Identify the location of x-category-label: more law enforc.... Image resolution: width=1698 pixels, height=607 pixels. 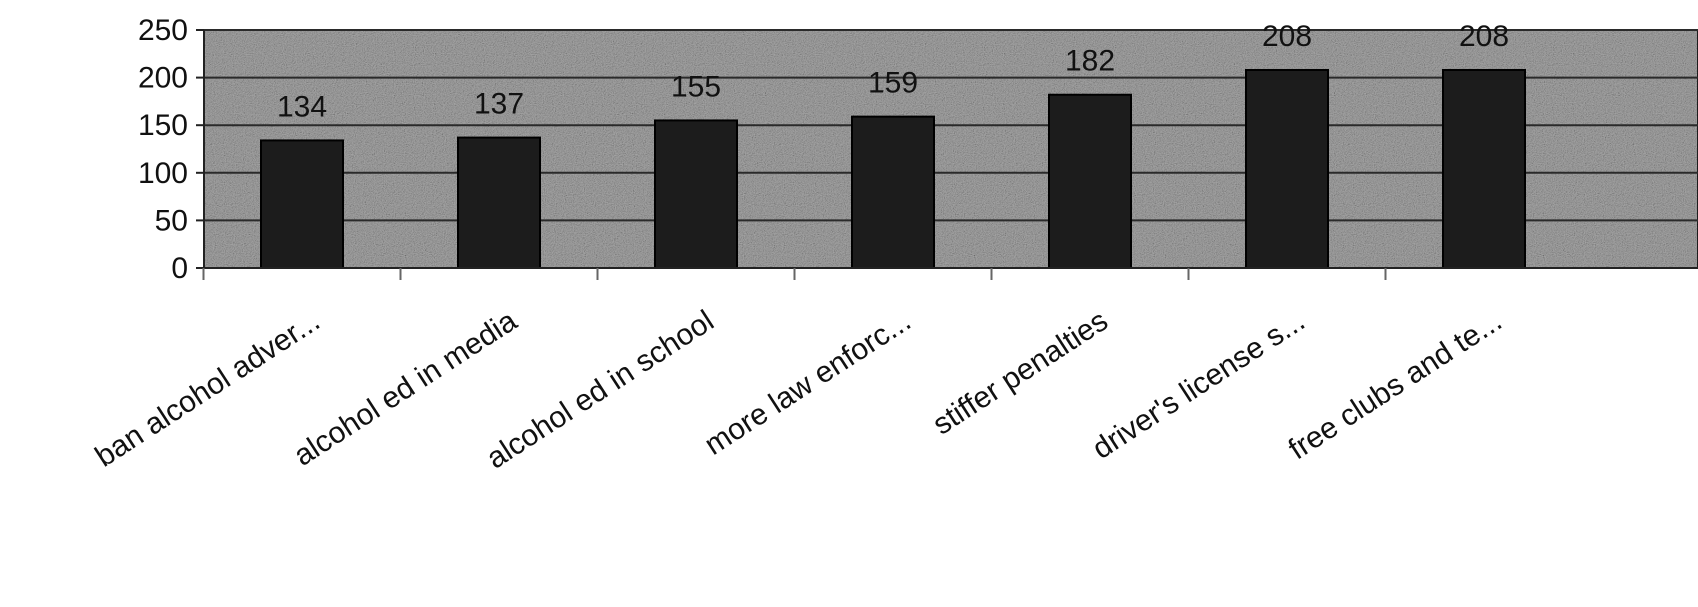
(808, 383).